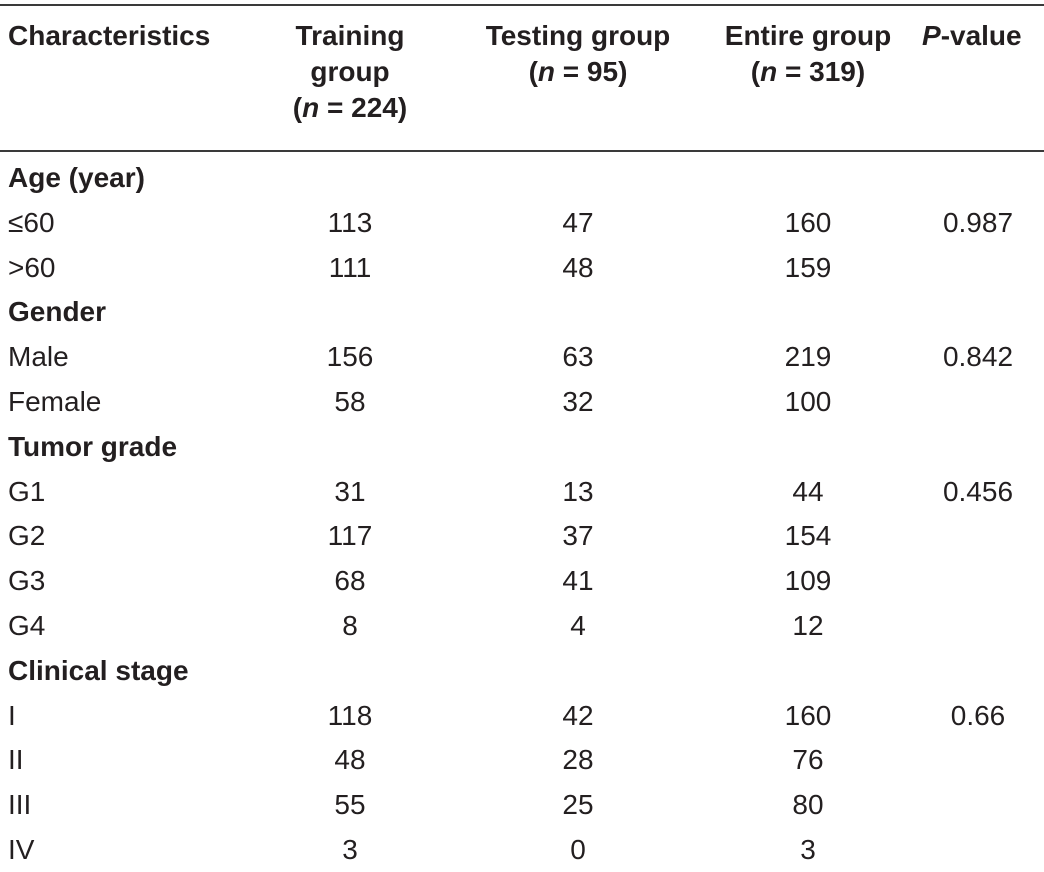 The width and height of the screenshot is (1044, 872). What do you see at coordinates (808, 625) in the screenshot?
I see `entire-value: 12` at bounding box center [808, 625].